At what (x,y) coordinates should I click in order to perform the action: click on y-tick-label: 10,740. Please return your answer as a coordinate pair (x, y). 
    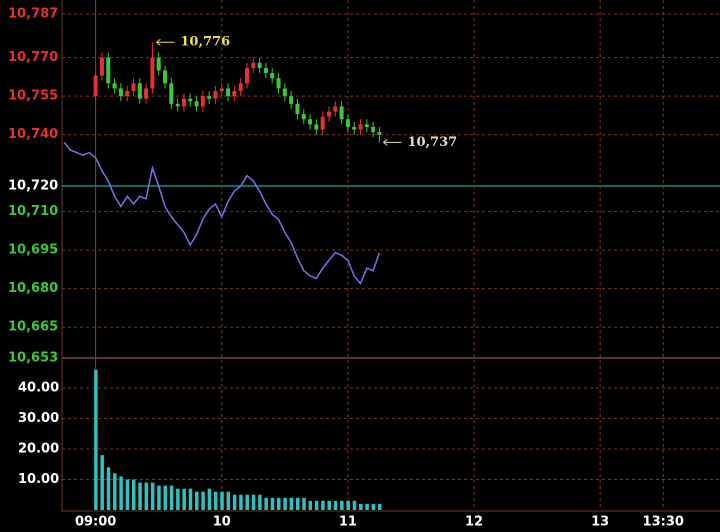
    Looking at the image, I should click on (33, 134).